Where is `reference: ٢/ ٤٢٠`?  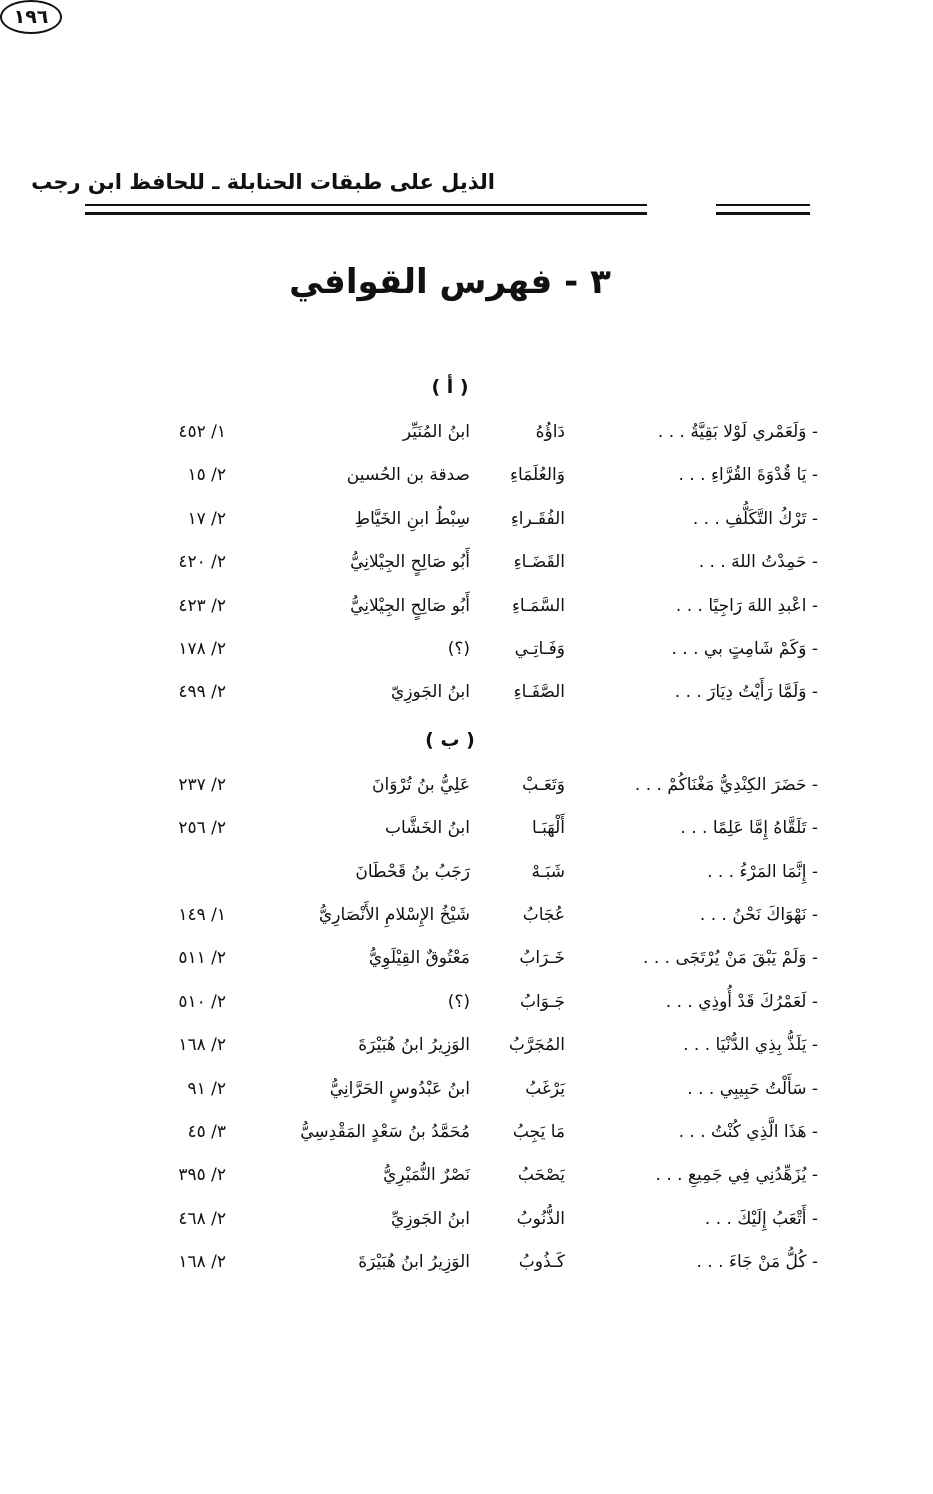
reference: ٢/ ٤٢٠ is located at coordinates (202, 562).